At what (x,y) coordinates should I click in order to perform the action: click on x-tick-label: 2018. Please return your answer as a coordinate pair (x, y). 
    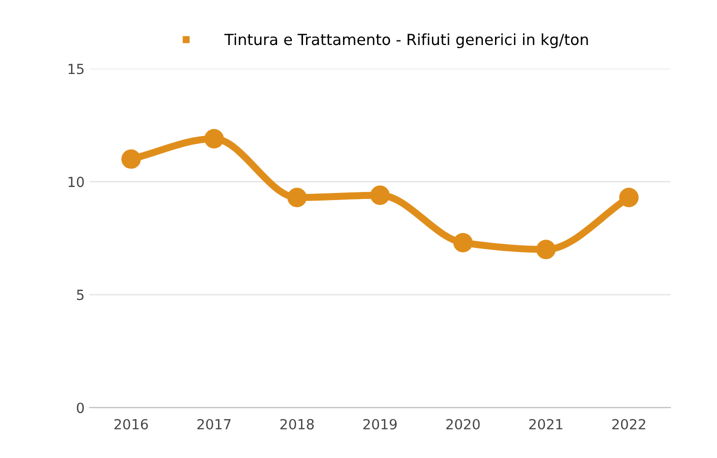
    Looking at the image, I should click on (297, 424).